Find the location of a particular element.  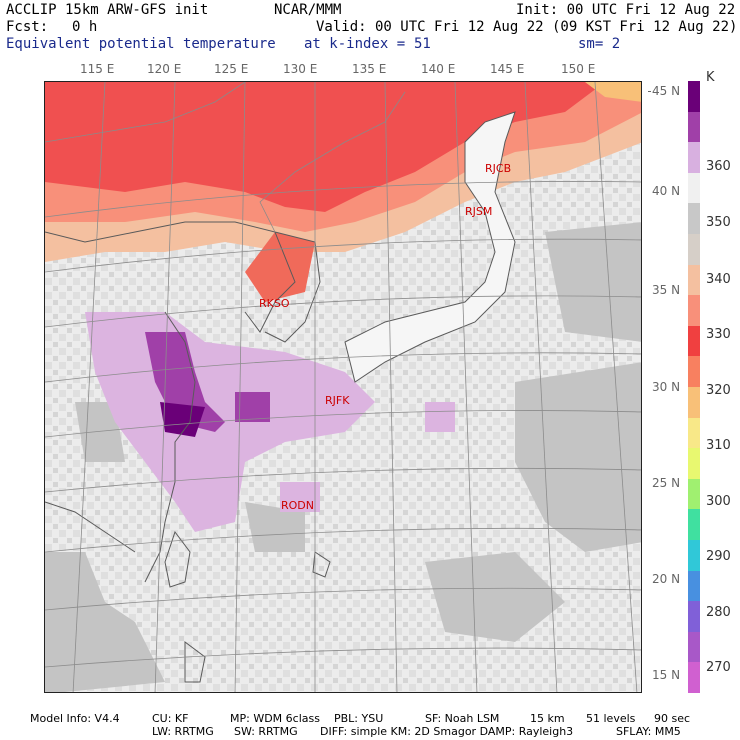

station-rjcb: RJCB is located at coordinates (498, 168).